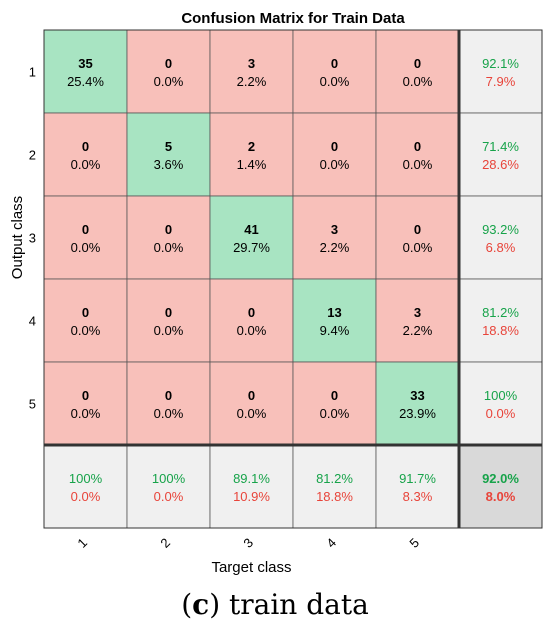  Describe the element at coordinates (86, 478) in the screenshot. I see `column-correct-percent: 100%` at that location.